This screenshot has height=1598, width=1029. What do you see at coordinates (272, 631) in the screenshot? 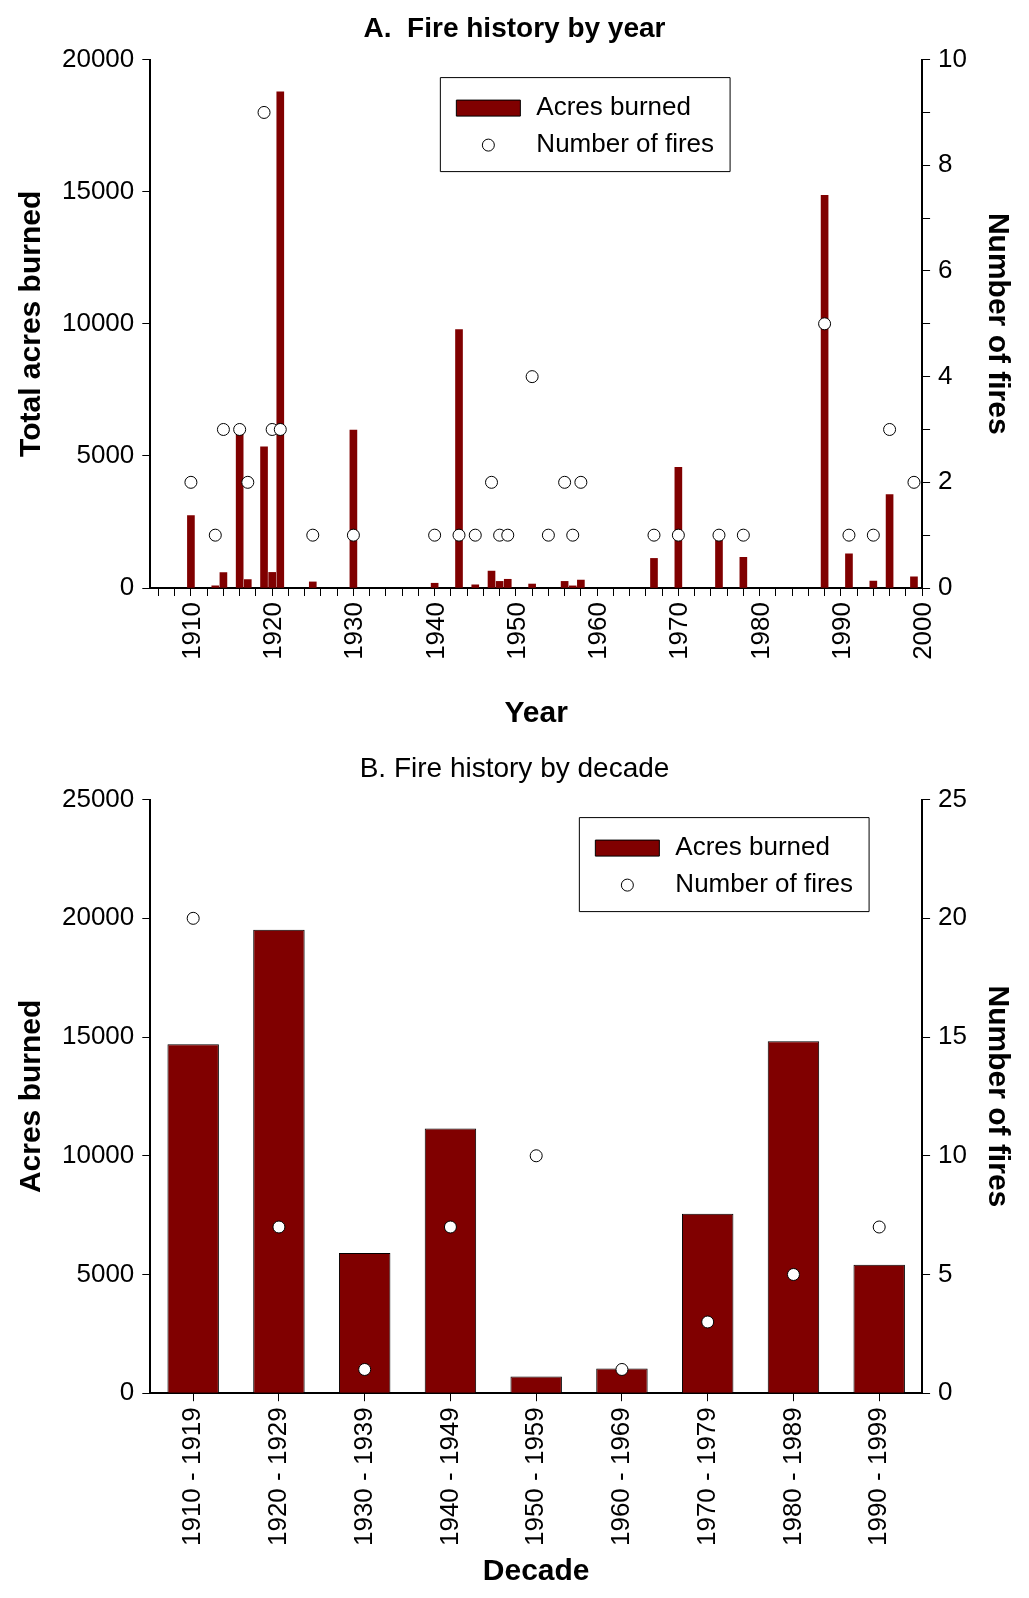
I see `x-tick-label: 1920` at bounding box center [272, 631].